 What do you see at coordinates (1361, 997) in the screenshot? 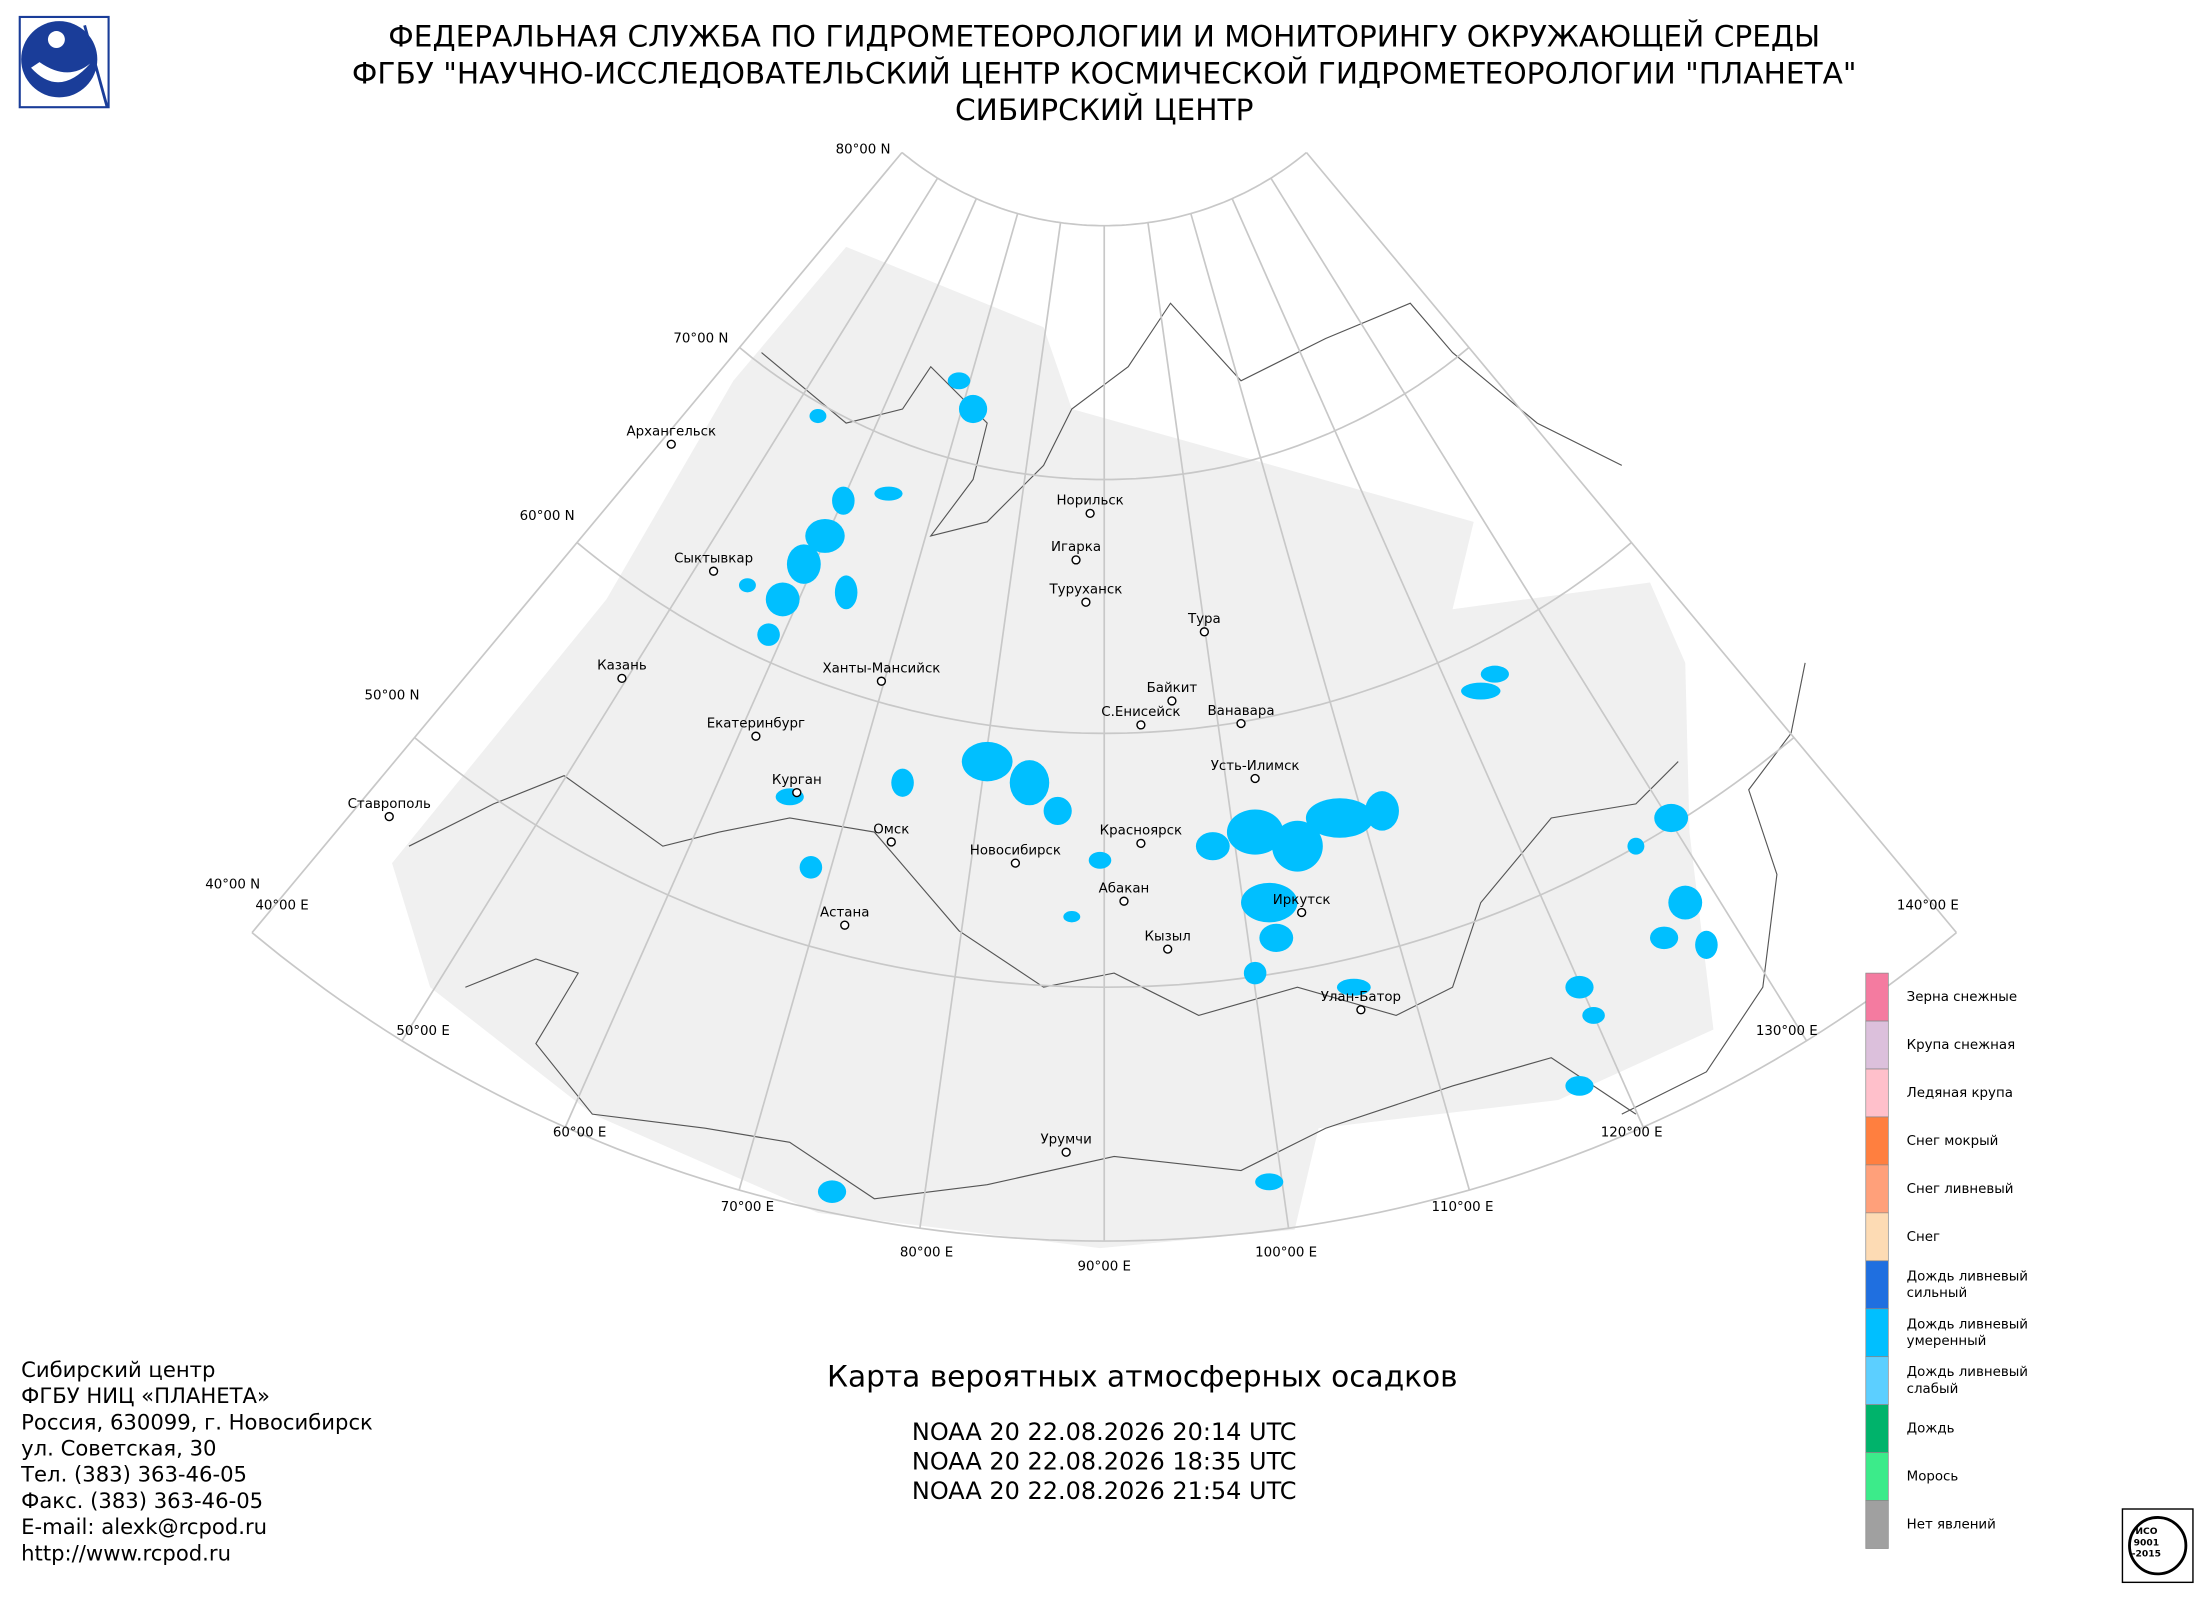
I see `city-label: Улан-Батор` at bounding box center [1361, 997].